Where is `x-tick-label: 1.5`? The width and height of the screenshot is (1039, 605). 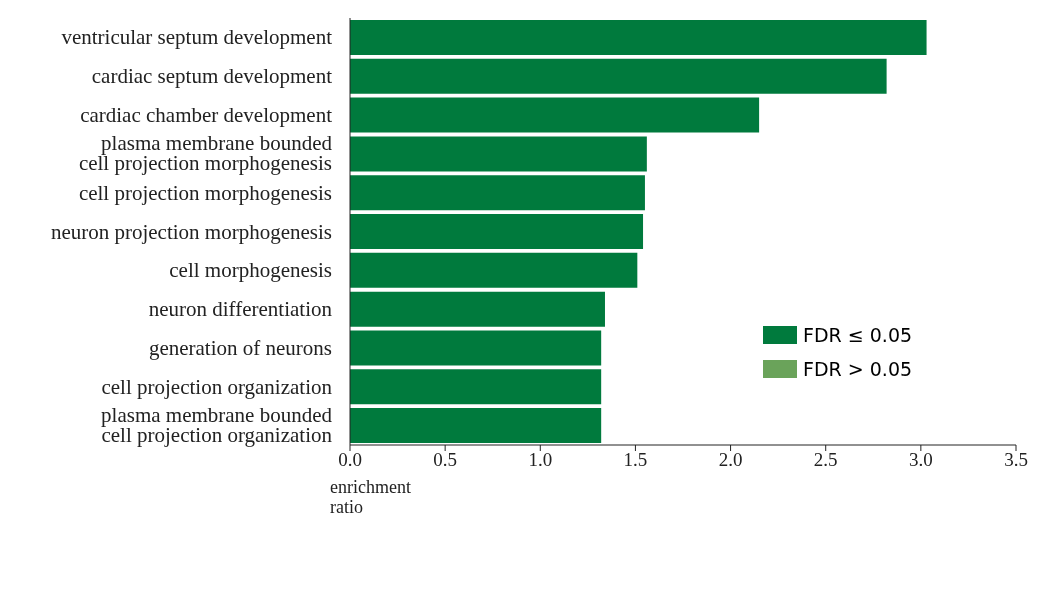
x-tick-label: 1.5 is located at coordinates (635, 460).